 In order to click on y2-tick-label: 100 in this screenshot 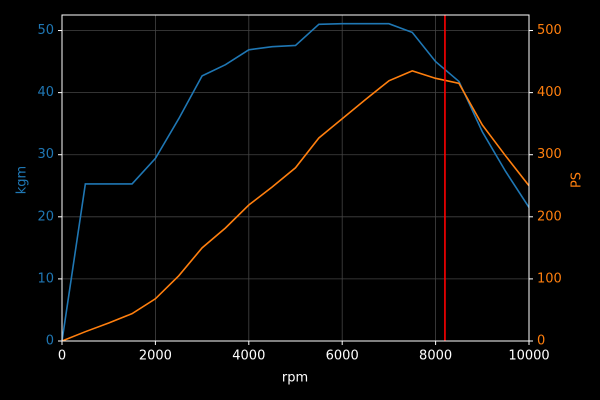, I will do `click(549, 278)`.